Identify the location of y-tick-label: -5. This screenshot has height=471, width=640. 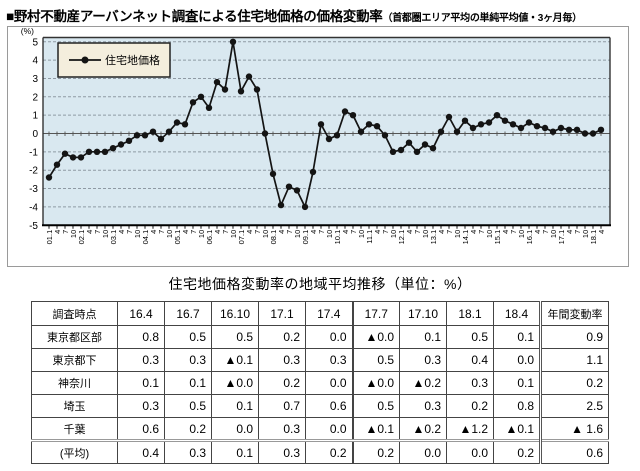
(33, 226).